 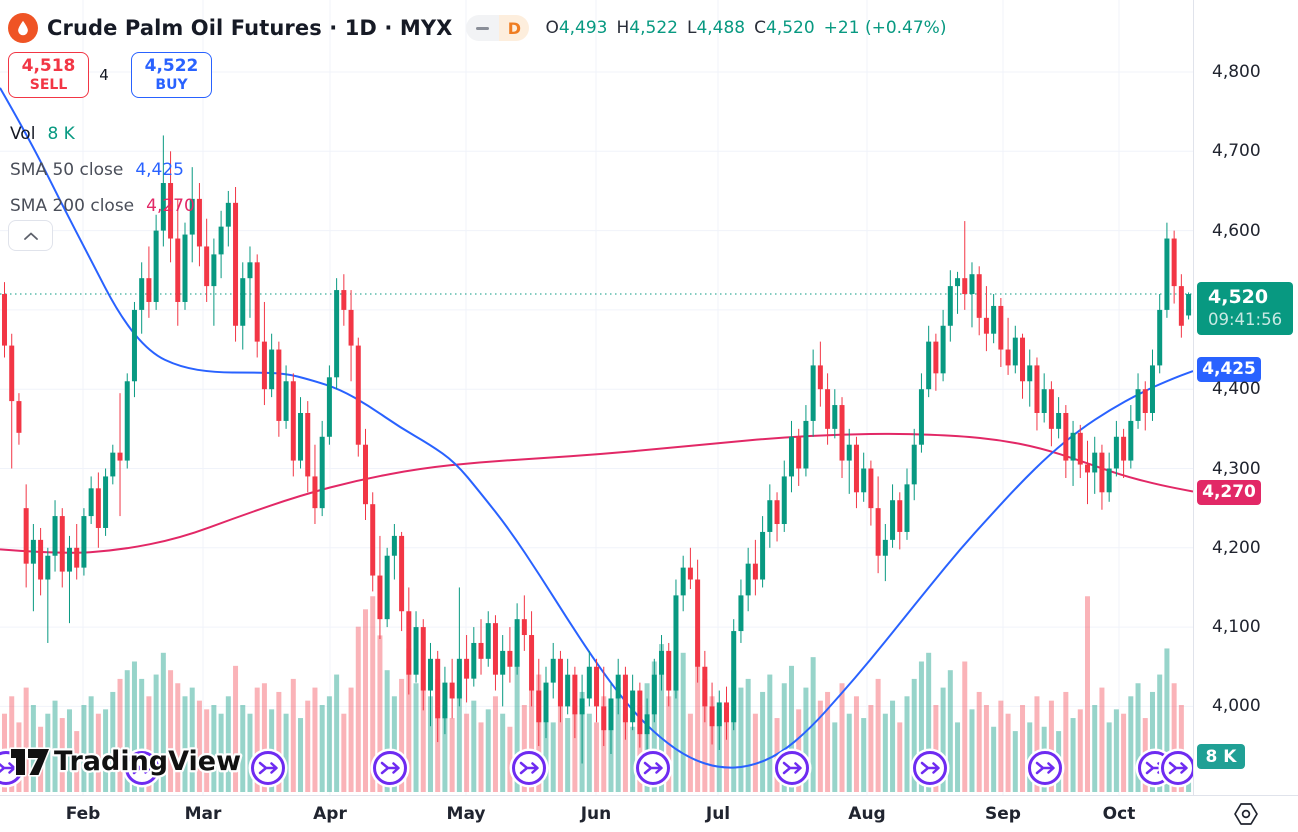 What do you see at coordinates (1229, 492) in the screenshot?
I see `sma200-price-badge: 4,270` at bounding box center [1229, 492].